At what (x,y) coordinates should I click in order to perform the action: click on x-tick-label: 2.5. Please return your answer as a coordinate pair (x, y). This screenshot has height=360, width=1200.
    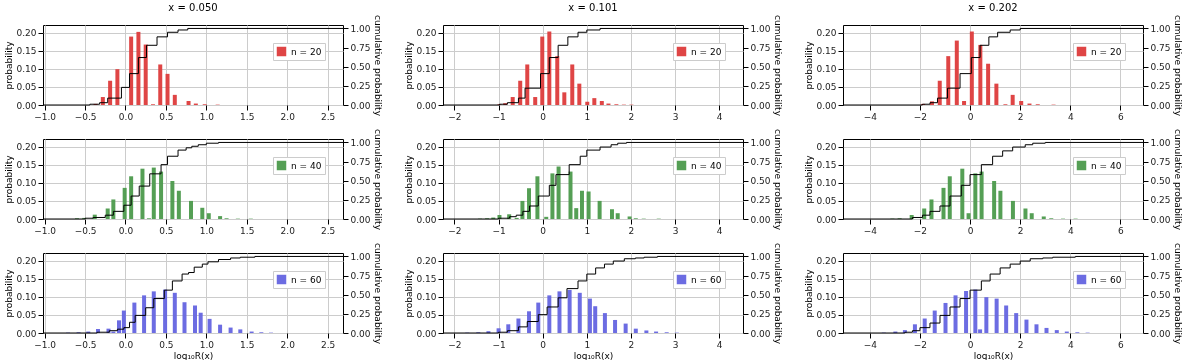
    Looking at the image, I should click on (328, 230).